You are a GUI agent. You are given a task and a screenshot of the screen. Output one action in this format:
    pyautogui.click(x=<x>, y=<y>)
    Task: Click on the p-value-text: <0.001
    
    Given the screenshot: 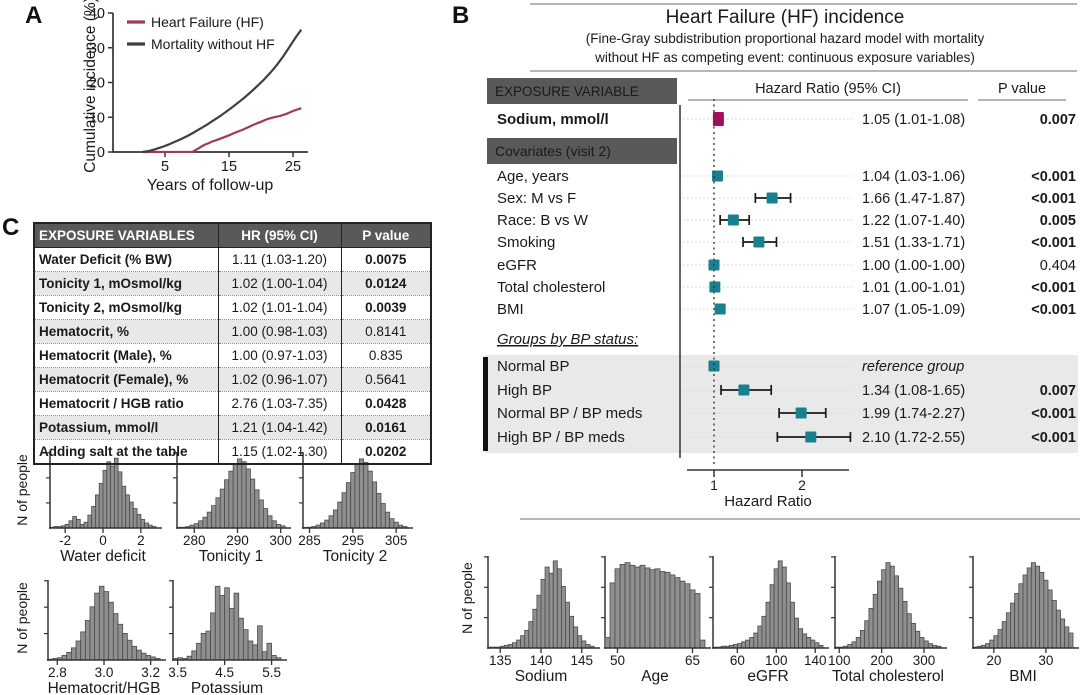 What is the action you would take?
    pyautogui.click(x=1053, y=243)
    